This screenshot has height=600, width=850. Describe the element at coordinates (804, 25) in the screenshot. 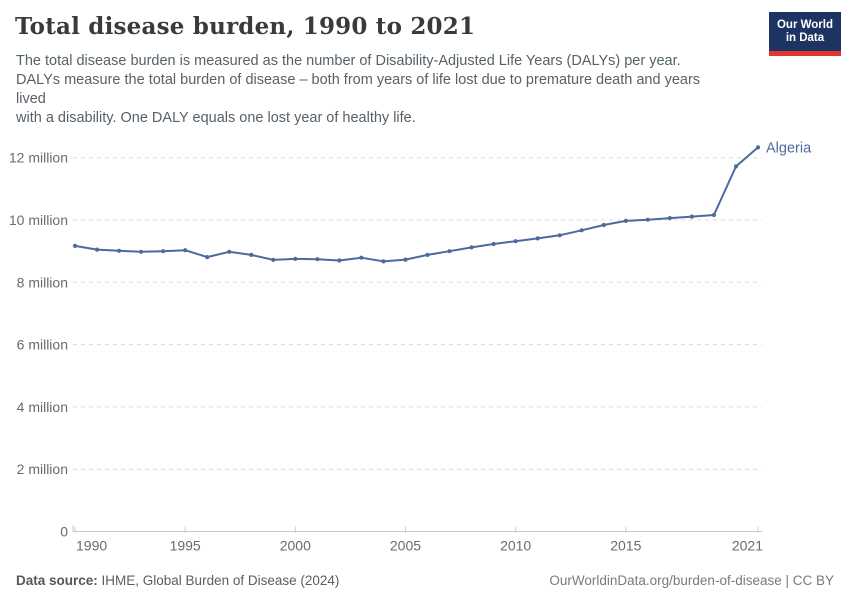

I see `owid-logo-line1: Our World` at that location.